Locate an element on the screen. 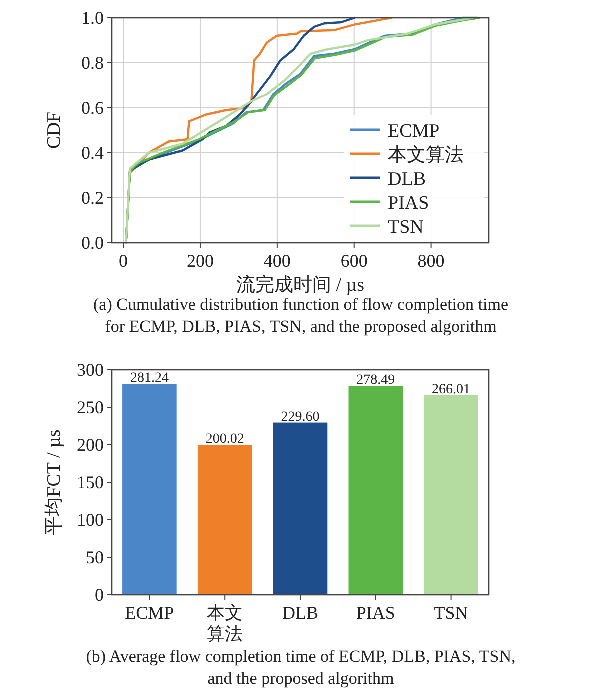  x-tick-label: DLB is located at coordinates (300, 613).